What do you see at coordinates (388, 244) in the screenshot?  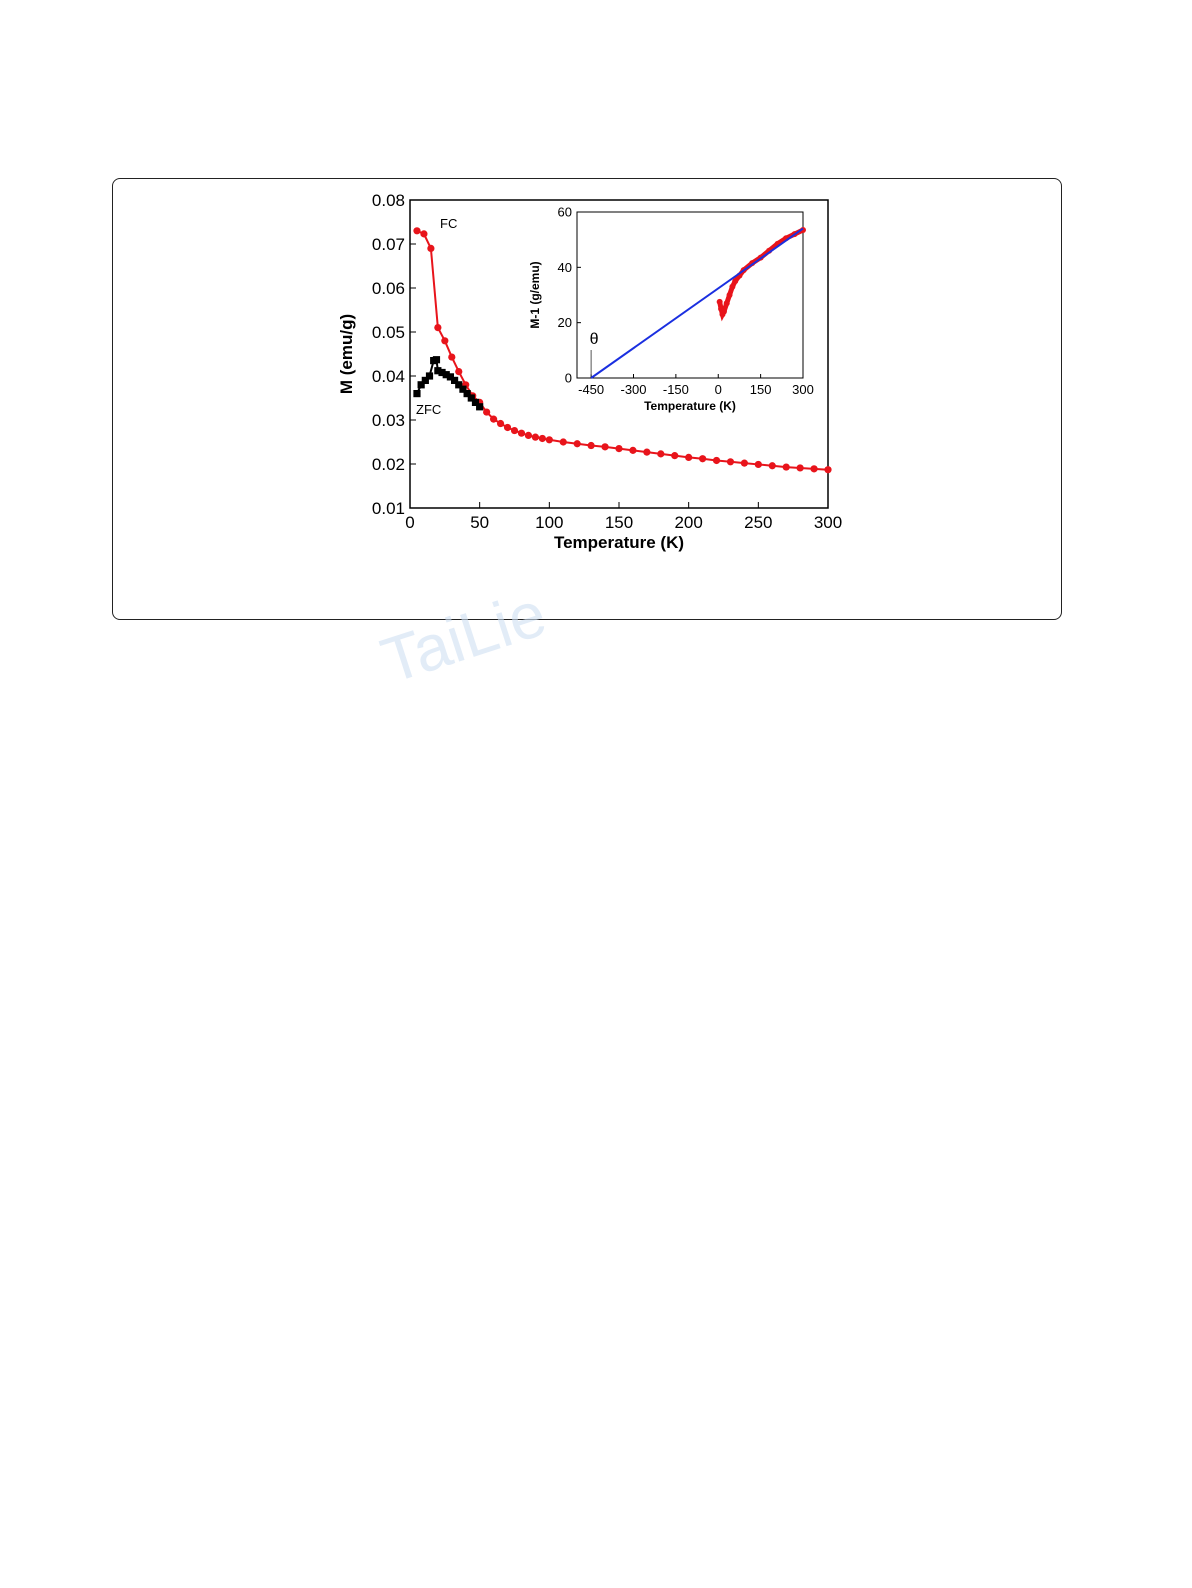 I see `main-y-tick-label: 0.07` at bounding box center [388, 244].